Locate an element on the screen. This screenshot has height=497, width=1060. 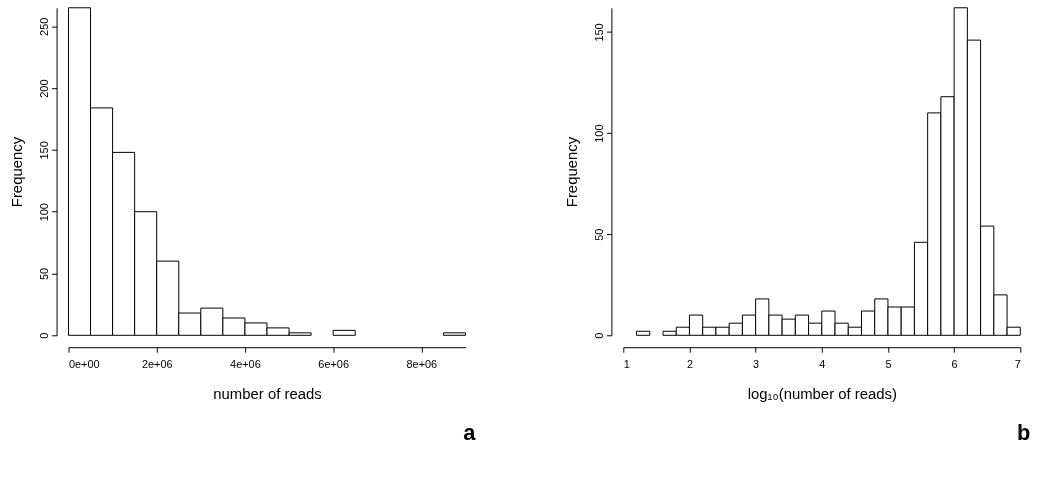
x-tick-label: 4 is located at coordinates (822, 363).